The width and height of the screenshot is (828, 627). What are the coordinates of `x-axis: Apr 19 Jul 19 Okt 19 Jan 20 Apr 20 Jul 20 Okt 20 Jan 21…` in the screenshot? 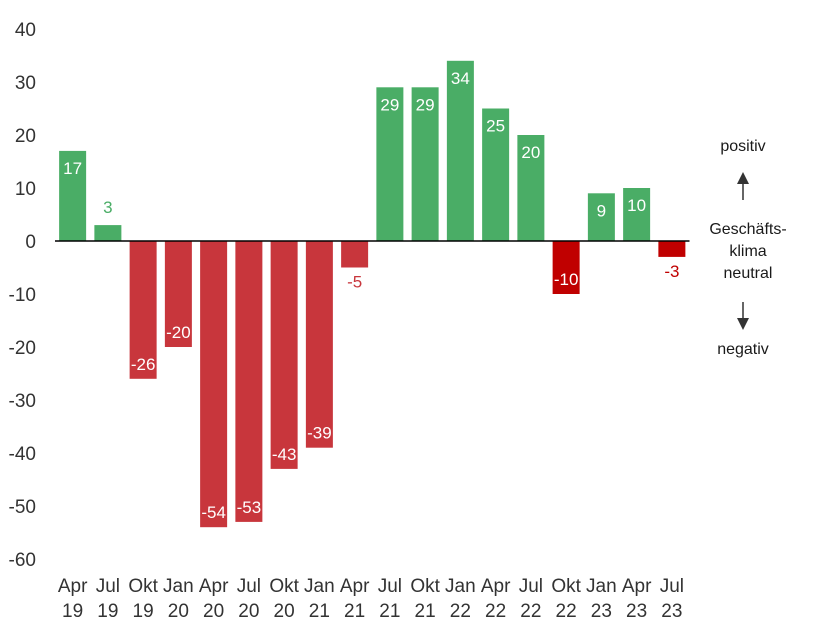 It's located at (371, 599).